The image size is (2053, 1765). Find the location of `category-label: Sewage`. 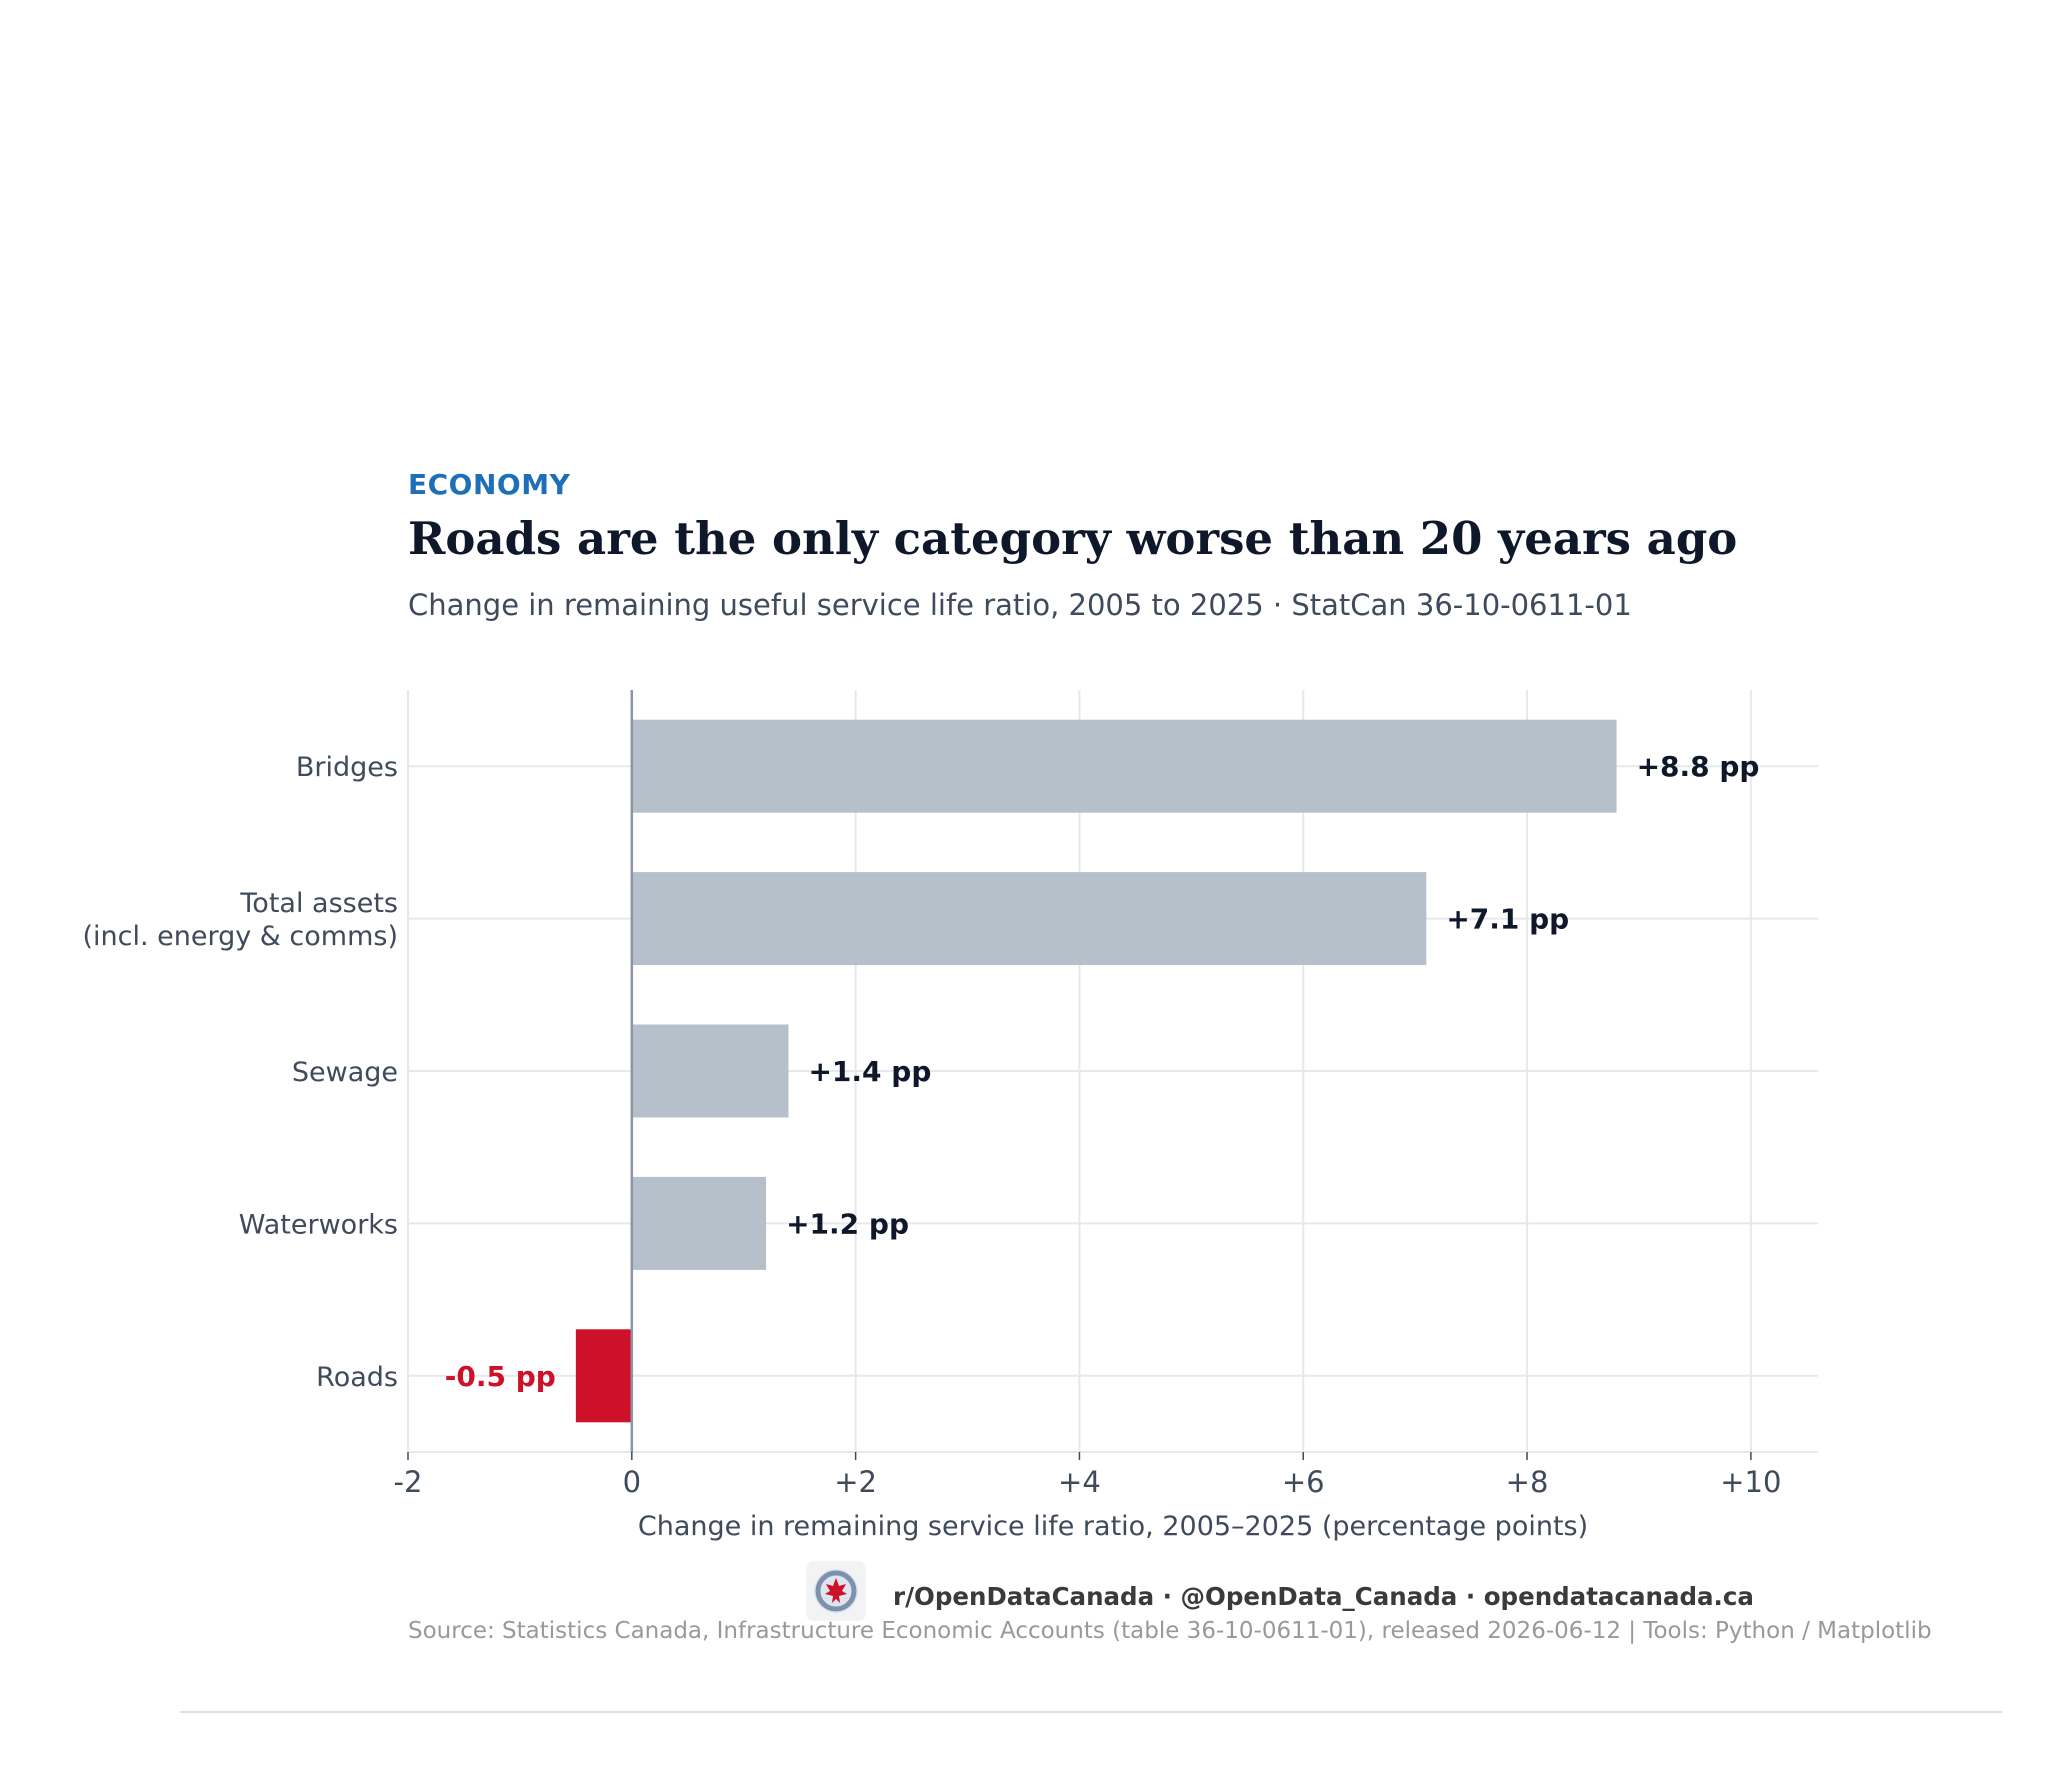

category-label: Sewage is located at coordinates (345, 1072).